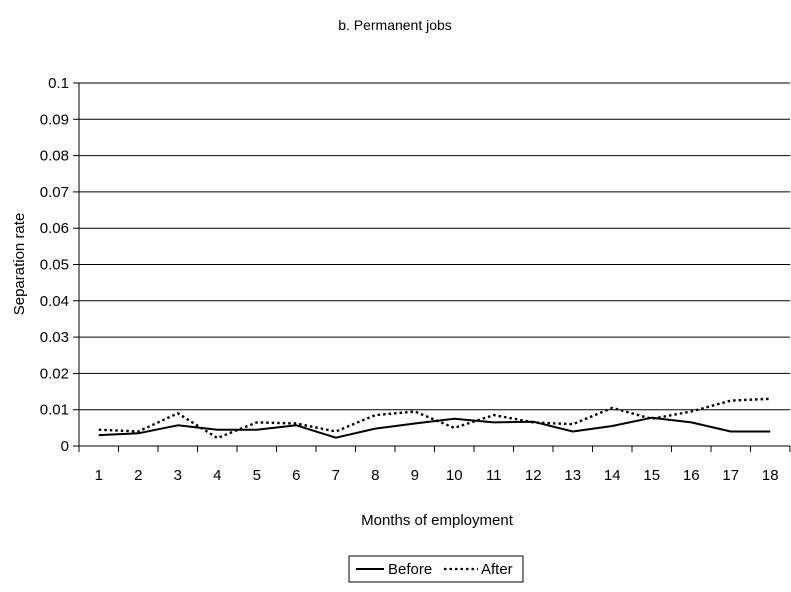  Describe the element at coordinates (497, 569) in the screenshot. I see `legend-label-after: After` at that location.